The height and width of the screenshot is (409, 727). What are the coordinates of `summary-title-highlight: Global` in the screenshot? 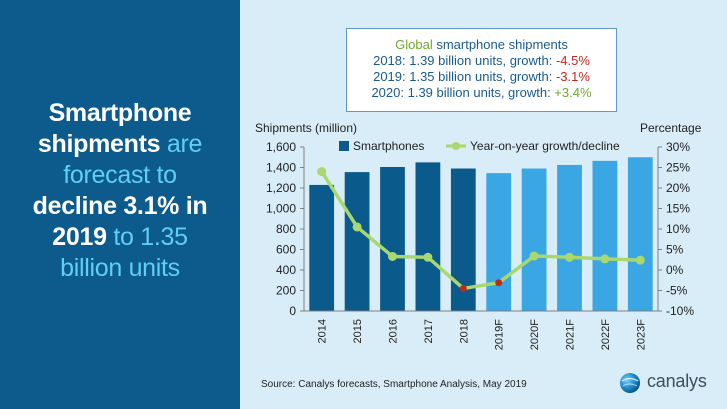 It's located at (414, 44).